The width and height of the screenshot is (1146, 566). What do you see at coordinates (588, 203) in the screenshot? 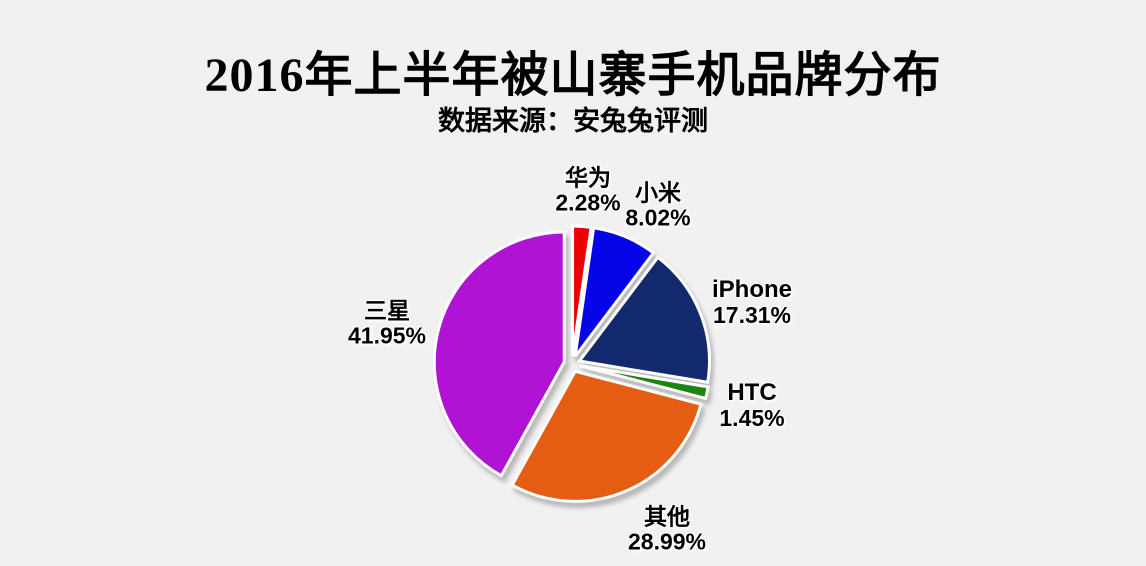
I see `pie-label-percent: 2.28%` at bounding box center [588, 203].